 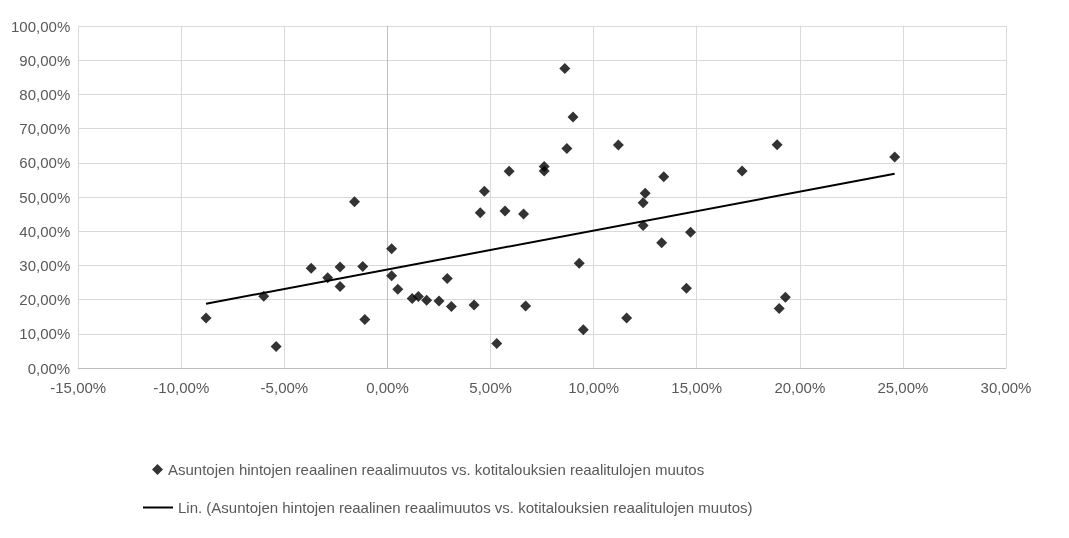 I want to click on legend-label: Lin. (Asuntojen hintojen reaalinen reaalimuutos vs. kotitalouksien reaalitulojen muutos), so click(x=465, y=507).